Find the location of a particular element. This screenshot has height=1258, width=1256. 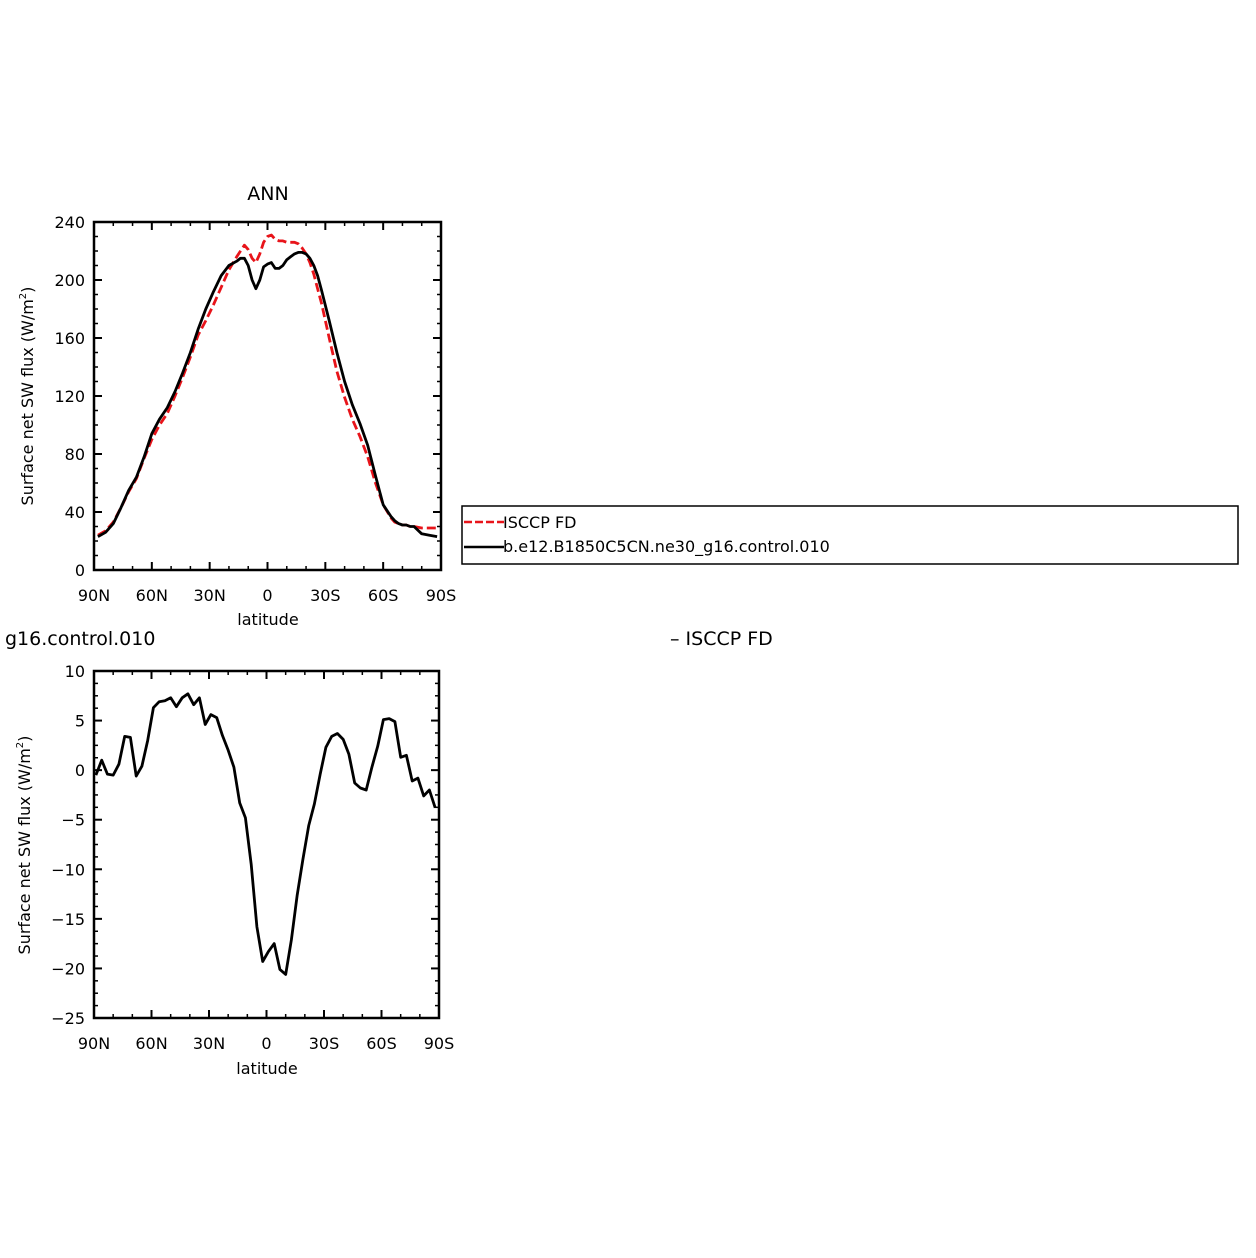

bottom-y-ticks: −25 −20 −15 −10 −5 0 5 10 is located at coordinates (245, 845).